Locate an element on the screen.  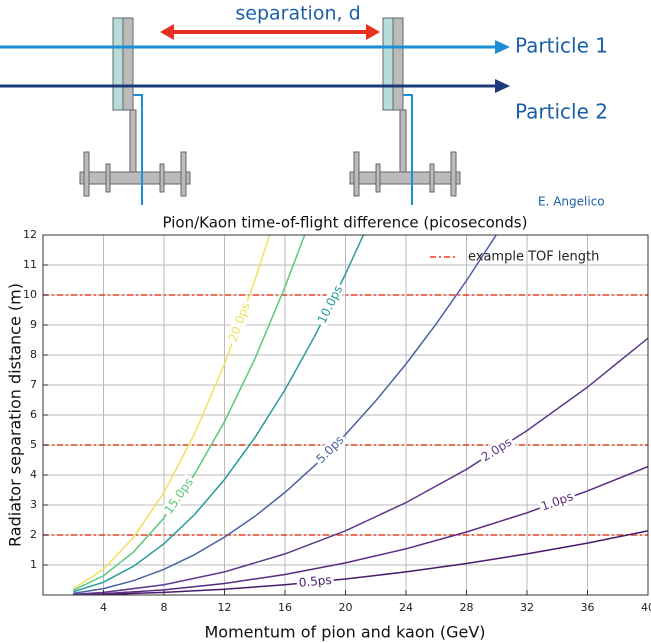
curve-label-text: 15.0ps is located at coordinates (178, 495).